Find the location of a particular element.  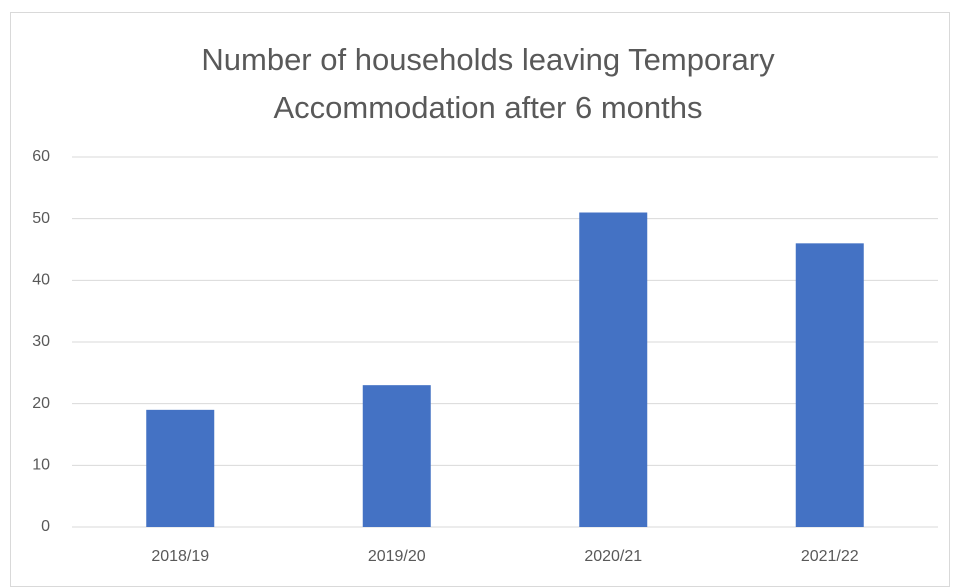

x-tick-label: 2021/22 is located at coordinates (830, 556).